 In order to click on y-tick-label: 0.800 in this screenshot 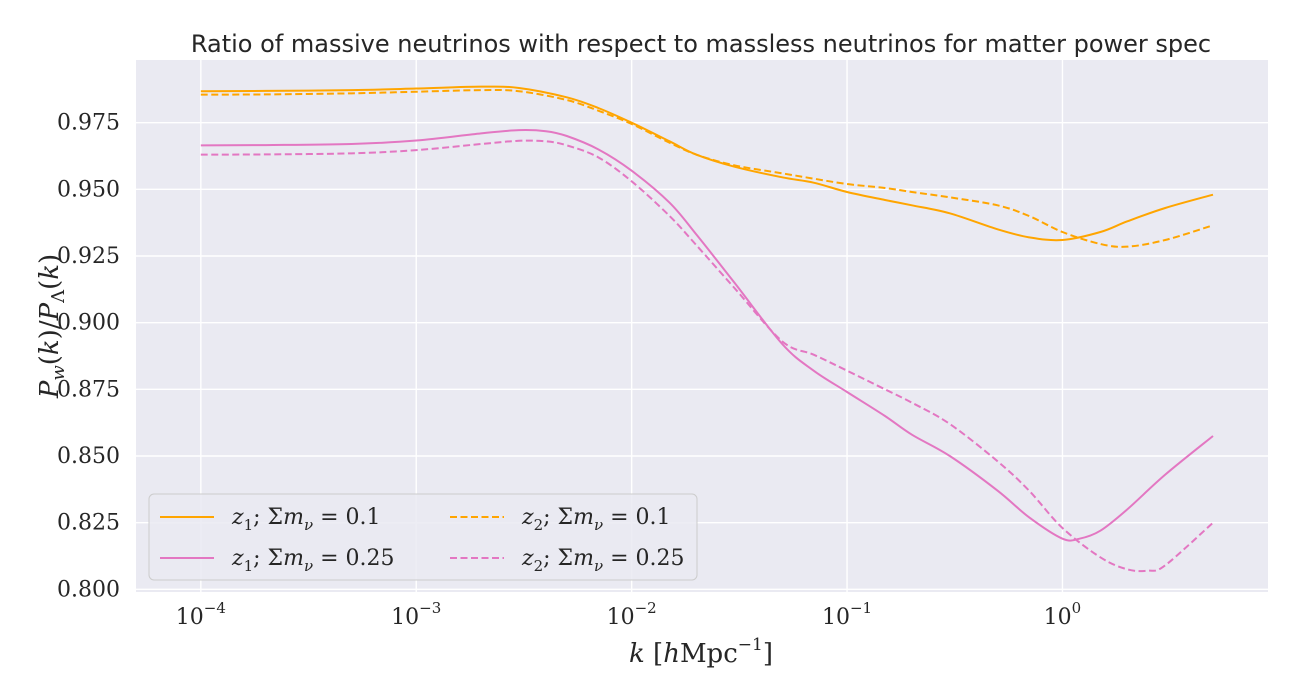, I will do `click(88, 589)`.